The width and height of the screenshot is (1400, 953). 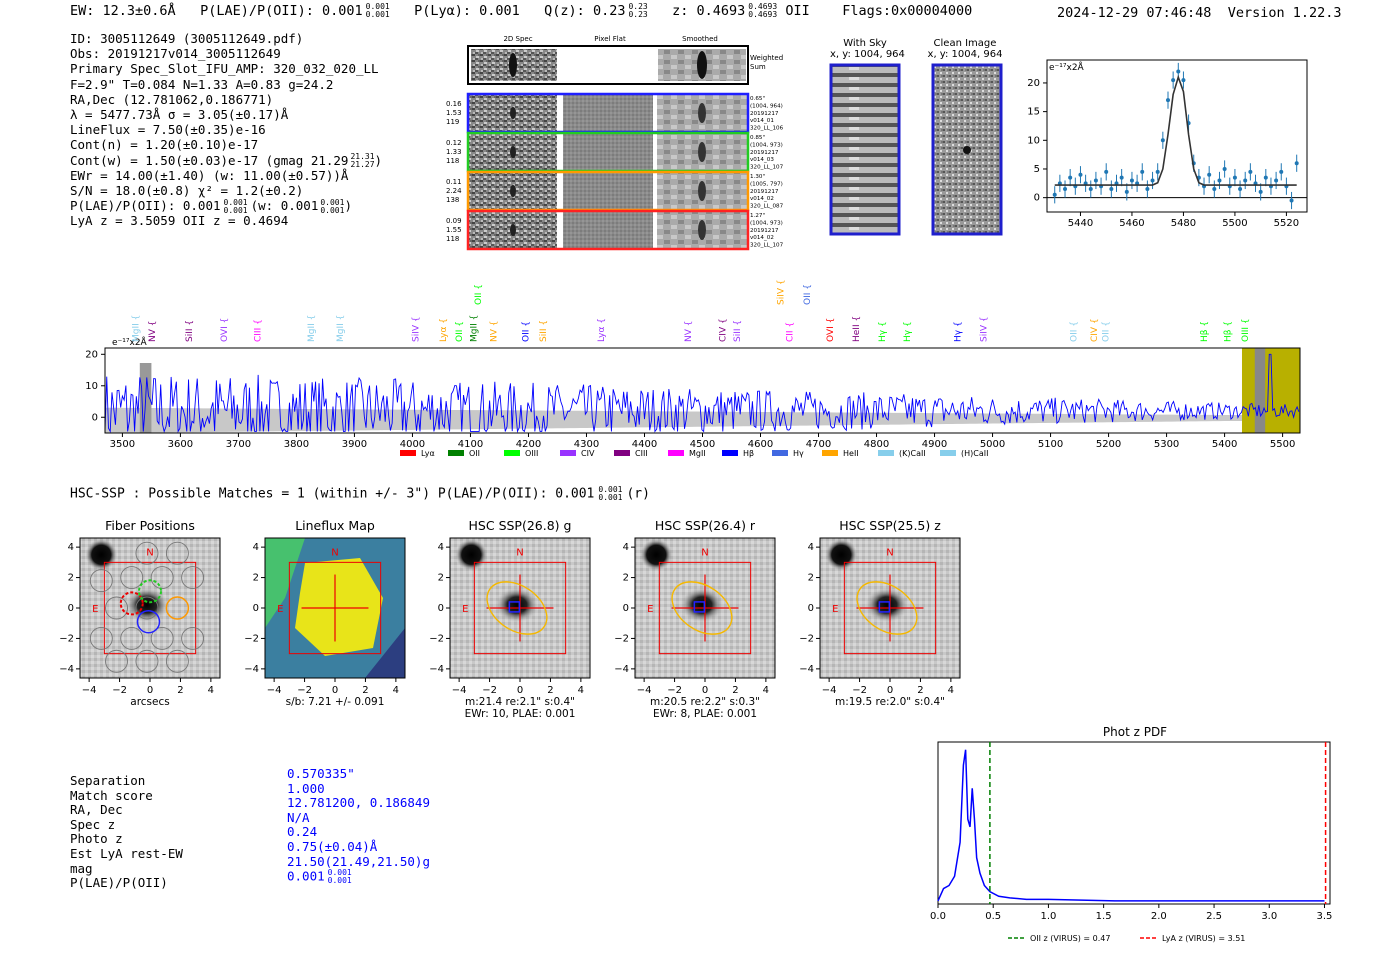 I want to click on header-ew: EW: 12.3±0.6Å, so click(x=123, y=11).